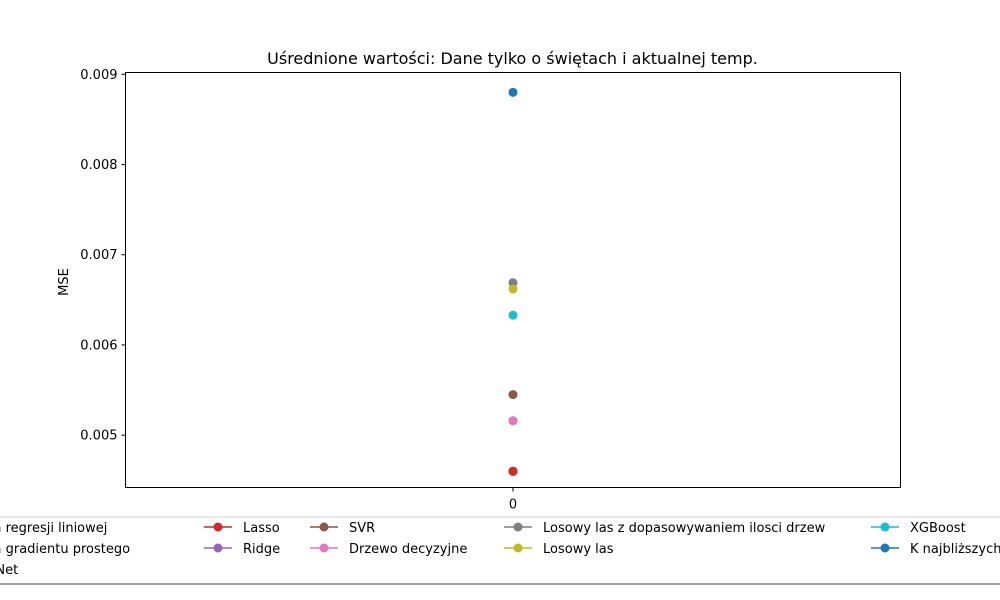 The width and height of the screenshot is (1000, 600). Describe the element at coordinates (955, 549) in the screenshot. I see `legend-label: K najbliższych sąsiadów` at that location.